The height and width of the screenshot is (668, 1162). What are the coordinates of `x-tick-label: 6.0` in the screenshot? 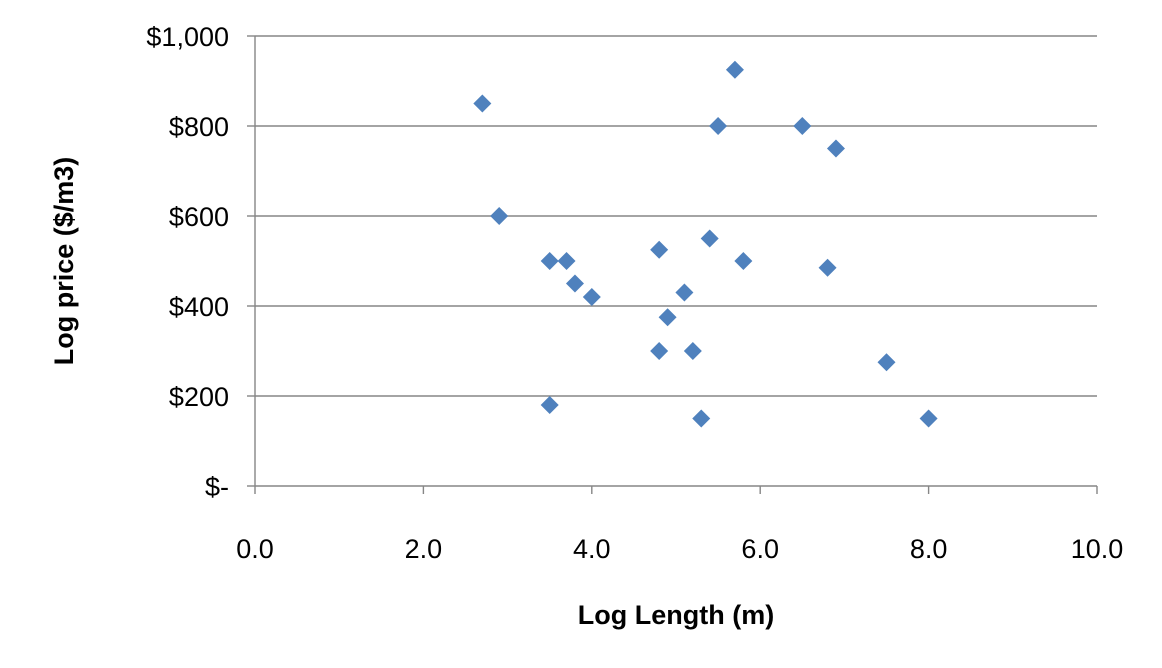 It's located at (760, 549).